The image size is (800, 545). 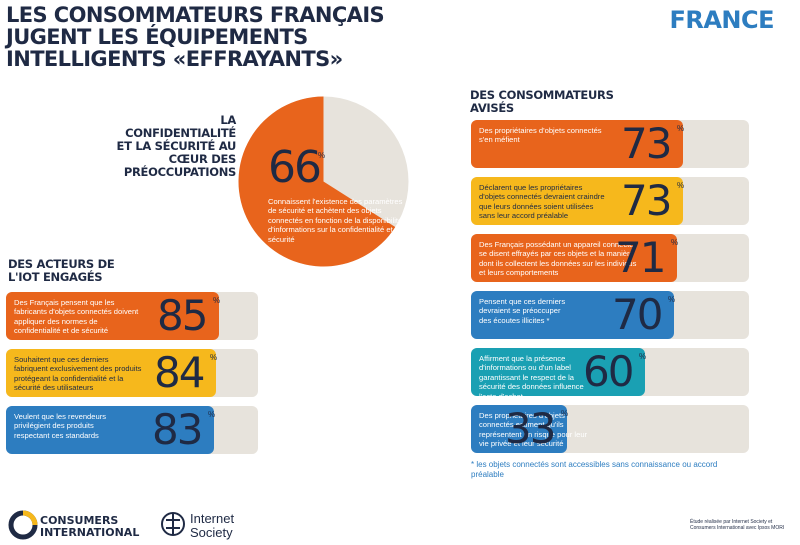 What do you see at coordinates (177, 429) in the screenshot?
I see `bar-value: 83` at bounding box center [177, 429].